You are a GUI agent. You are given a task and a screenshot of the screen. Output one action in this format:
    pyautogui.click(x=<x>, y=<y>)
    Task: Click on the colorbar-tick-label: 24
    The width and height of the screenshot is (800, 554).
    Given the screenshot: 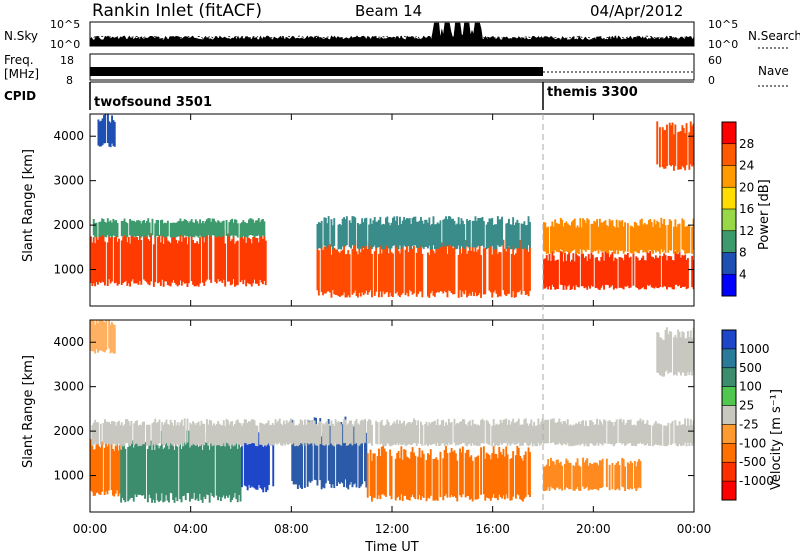 What is the action you would take?
    pyautogui.click(x=746, y=166)
    